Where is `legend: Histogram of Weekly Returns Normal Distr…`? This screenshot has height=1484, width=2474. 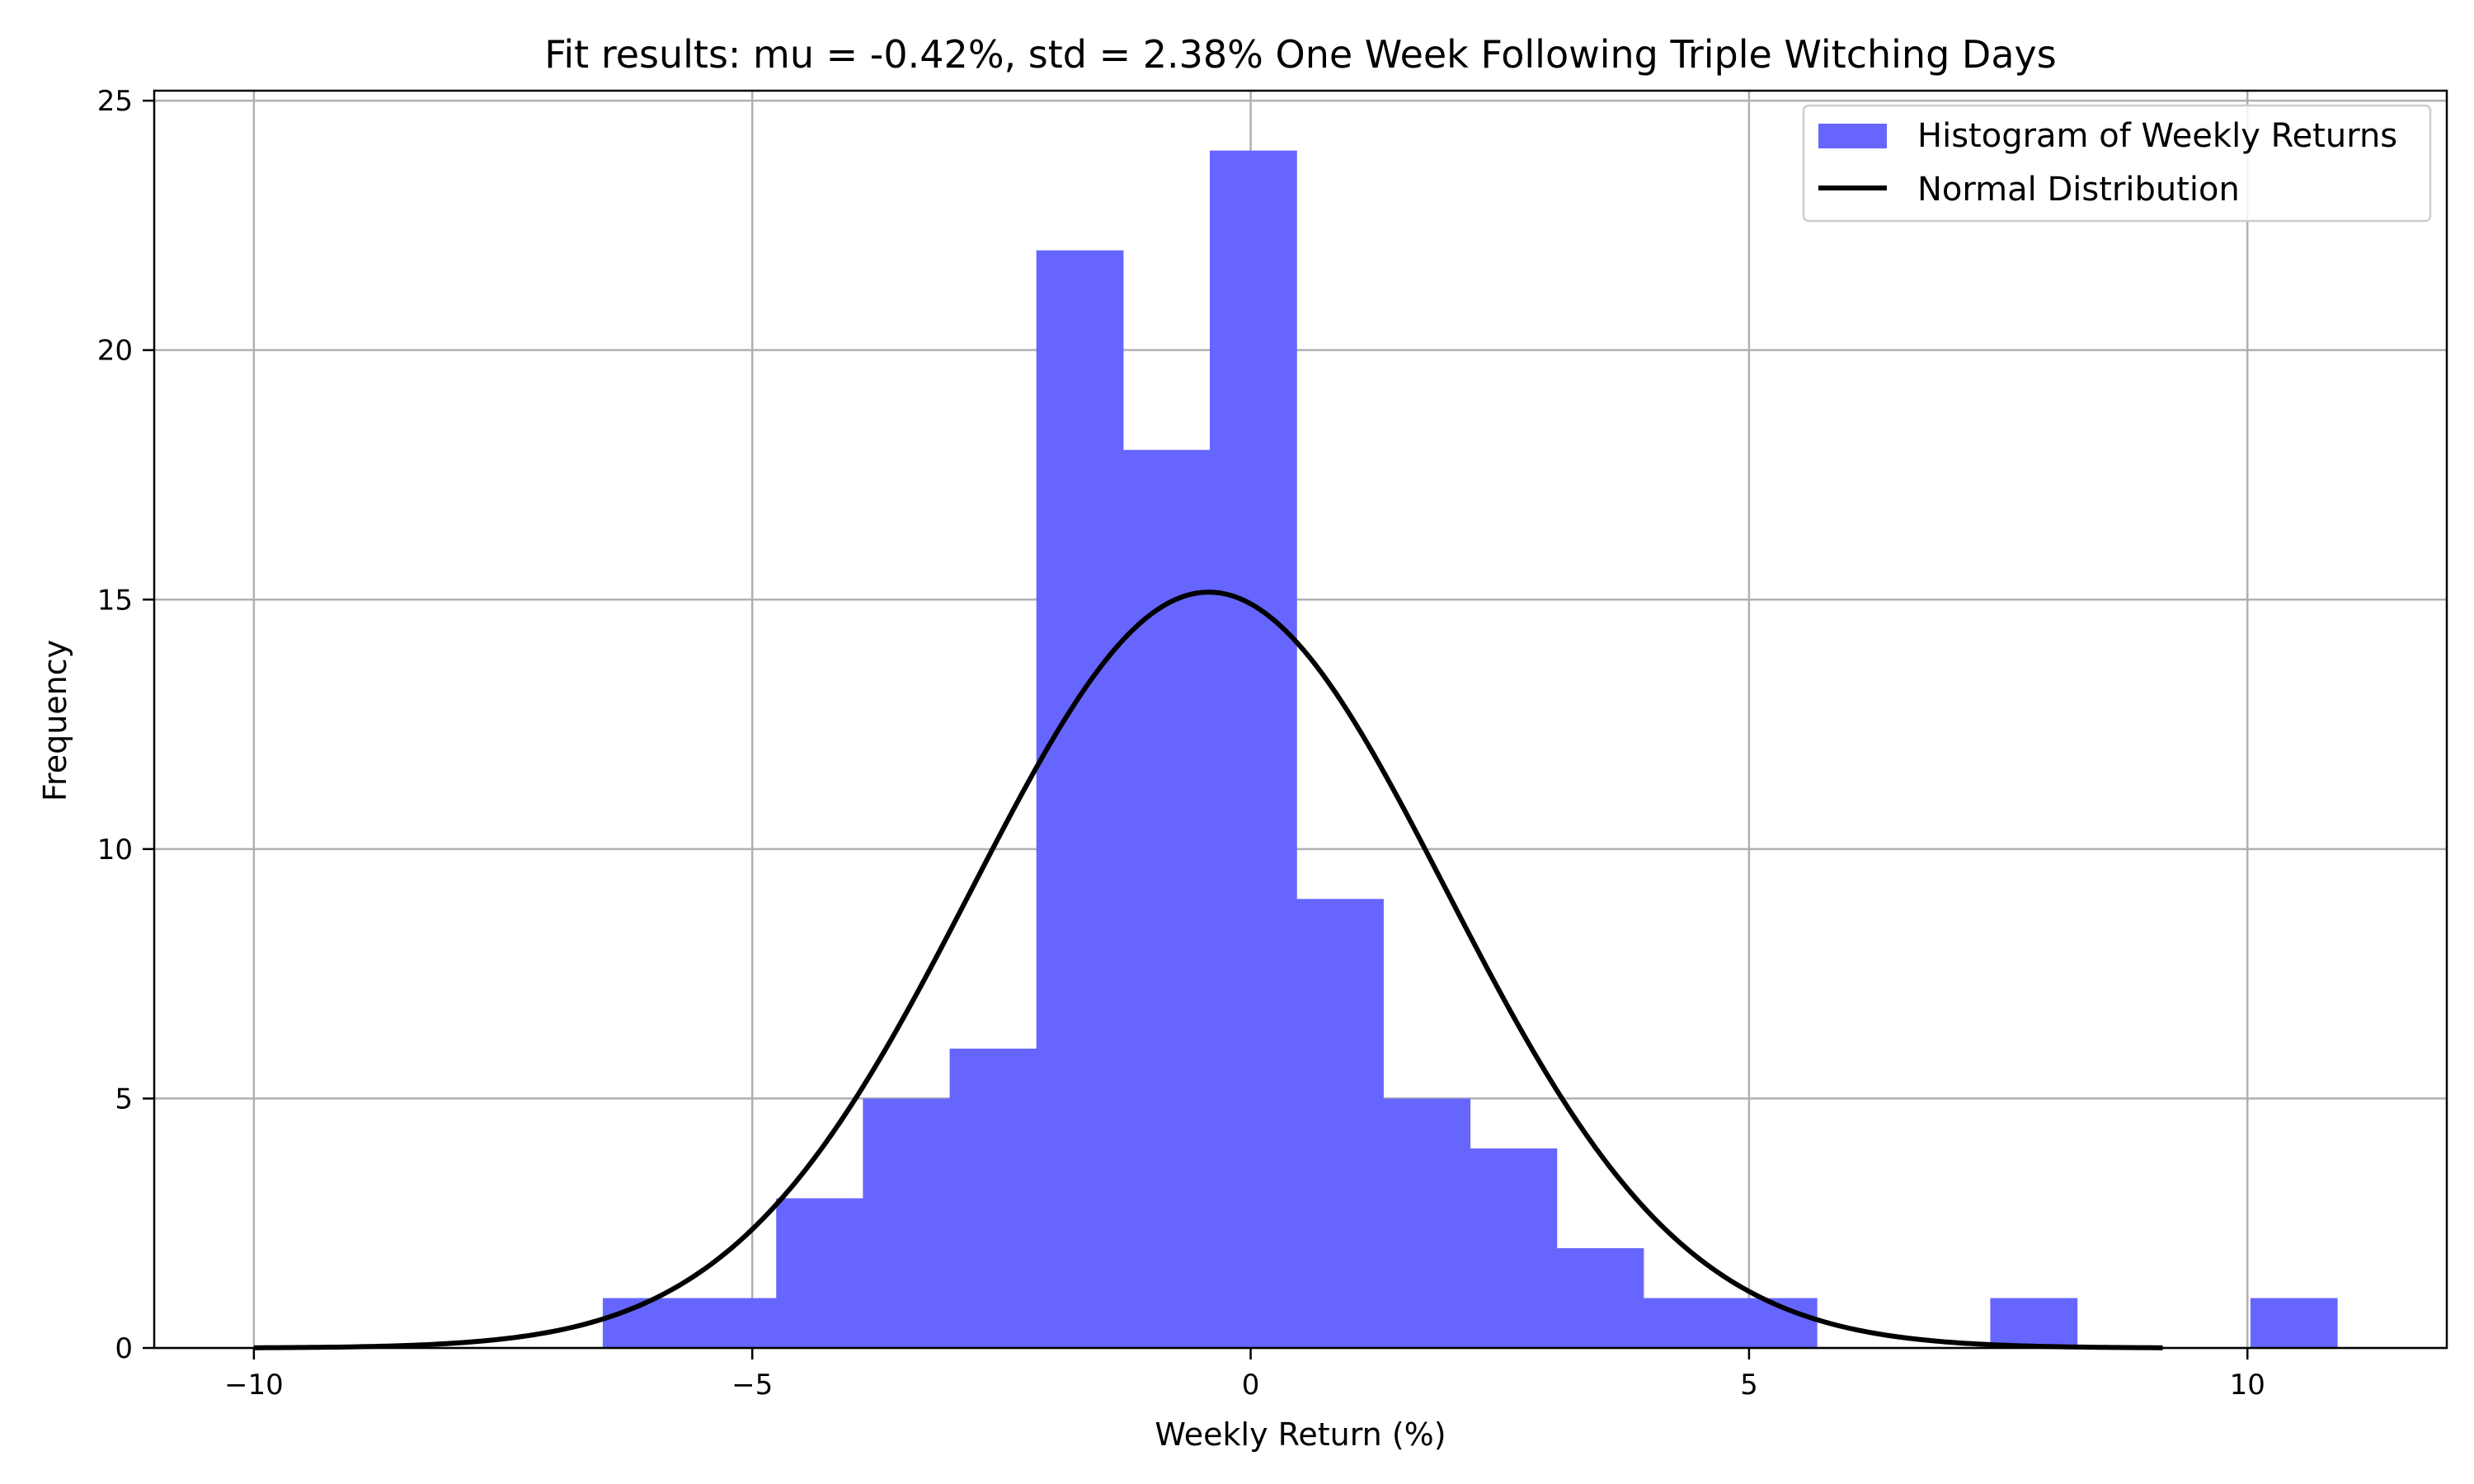 legend: Histogram of Weekly Returns Normal Distr… is located at coordinates (2117, 163).